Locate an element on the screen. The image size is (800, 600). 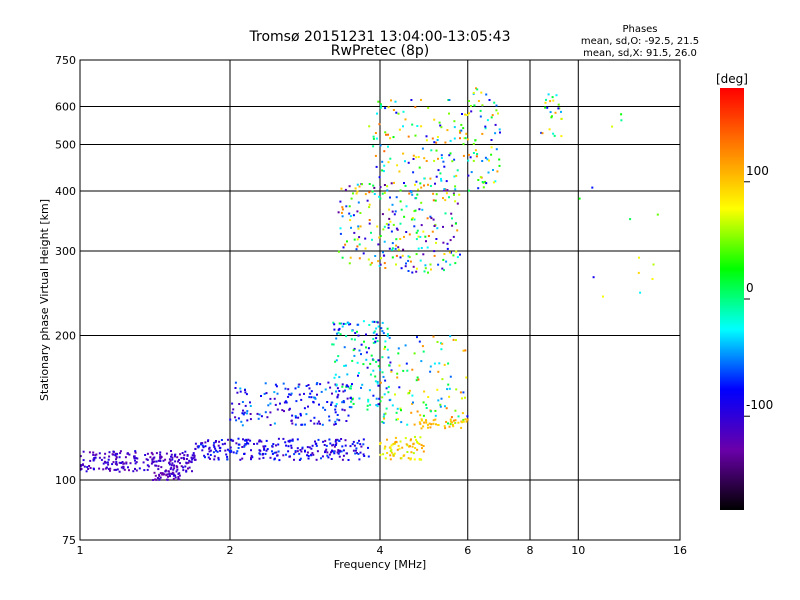
y-tick-label: 300 is located at coordinates (65, 251).